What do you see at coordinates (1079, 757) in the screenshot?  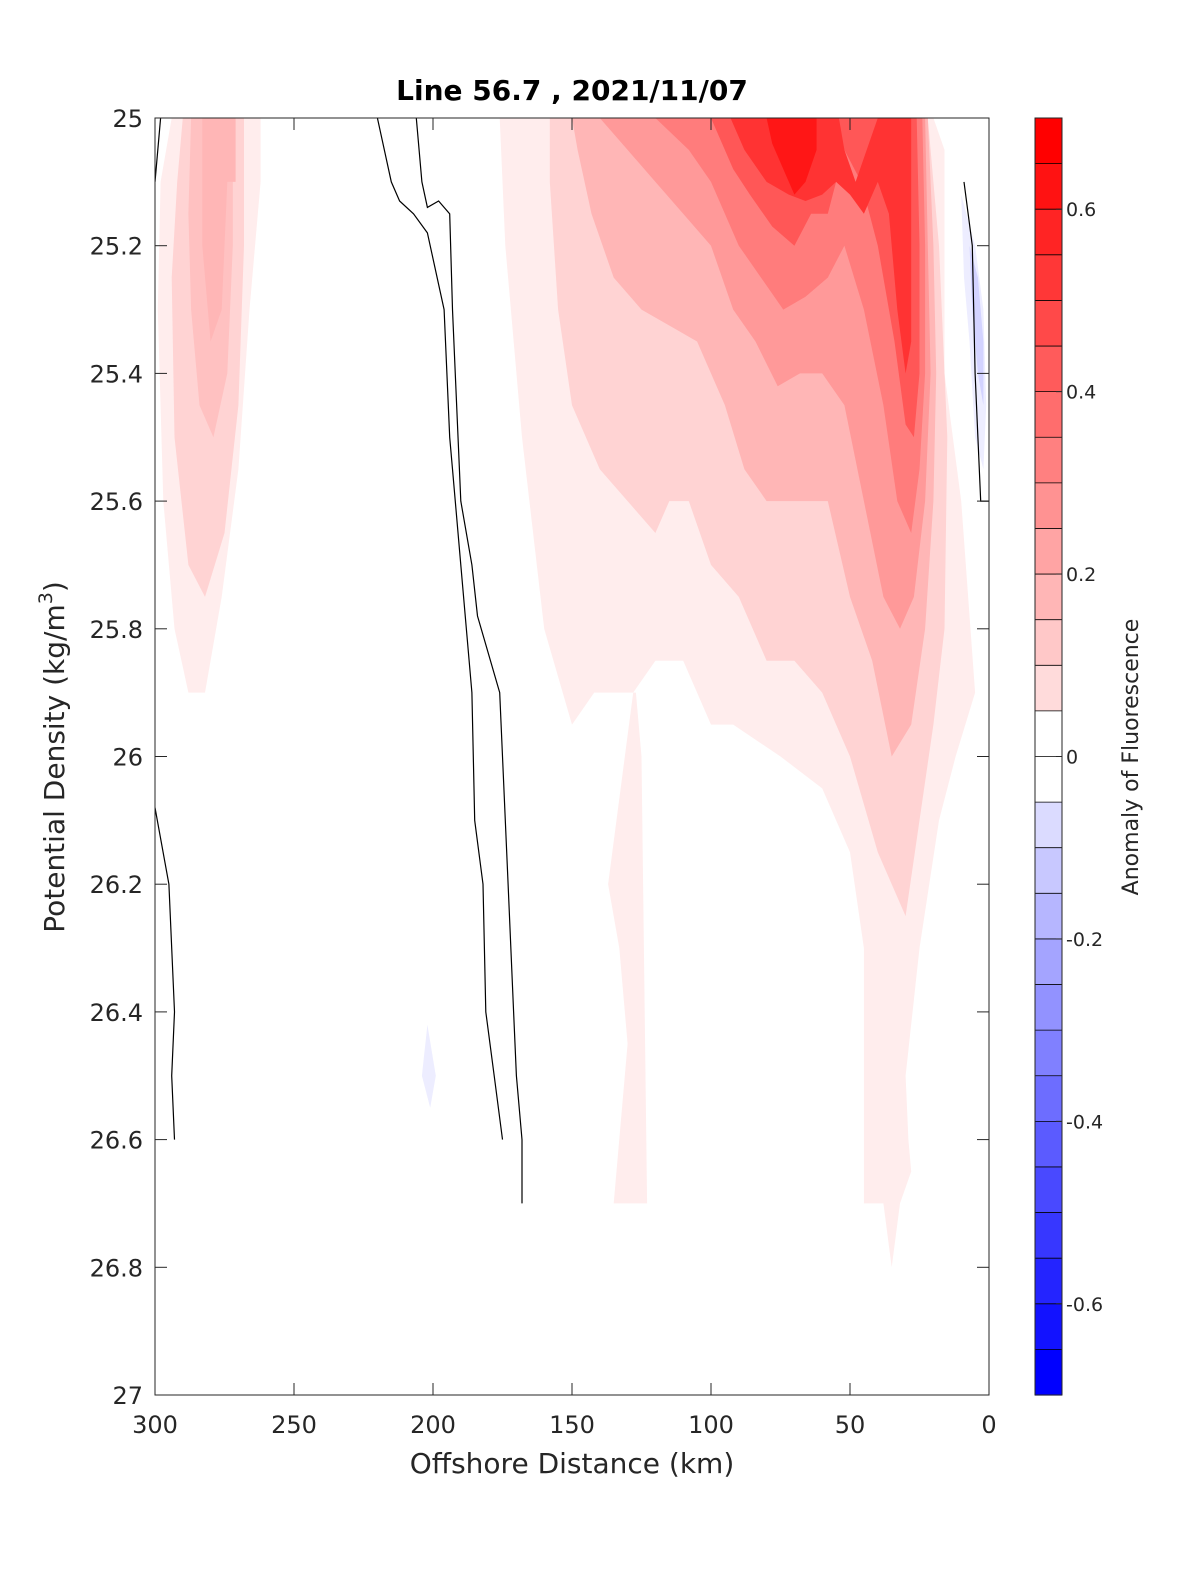 I see `colorbar-ticks: 0.6 0.4 0.2 0 -0.2 -0.4 -0.6` at bounding box center [1079, 757].